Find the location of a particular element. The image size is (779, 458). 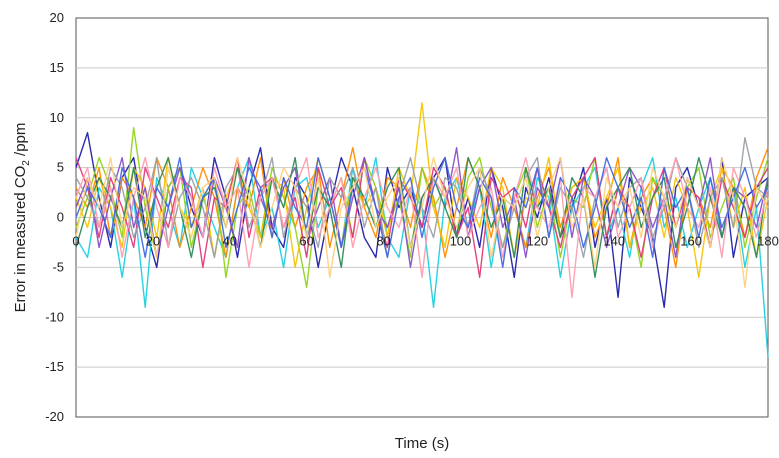

y-axis-title: Error in measured CO2 /ppm is located at coordinates (22, 218).